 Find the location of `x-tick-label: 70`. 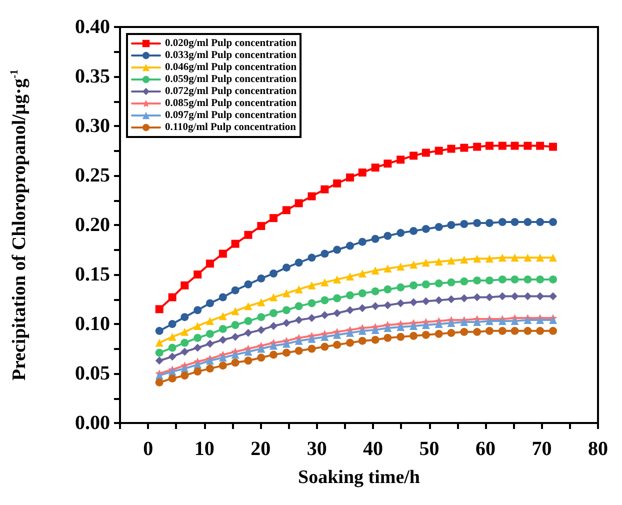

x-tick-label: 70 is located at coordinates (542, 449).